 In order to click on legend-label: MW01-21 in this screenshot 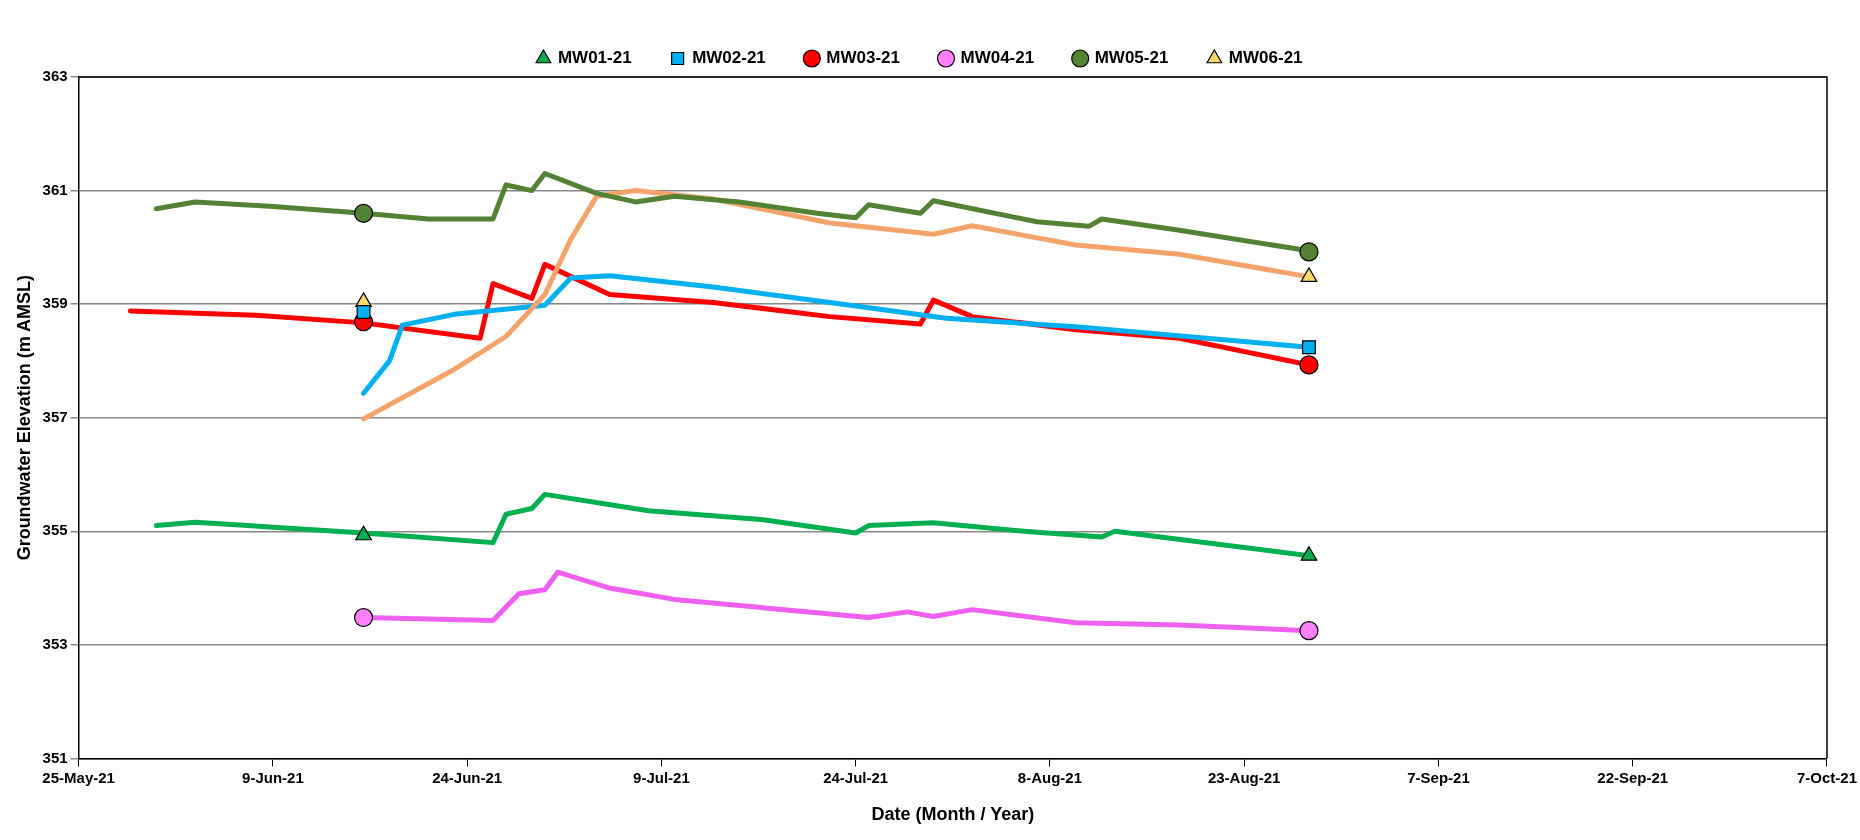, I will do `click(594, 58)`.